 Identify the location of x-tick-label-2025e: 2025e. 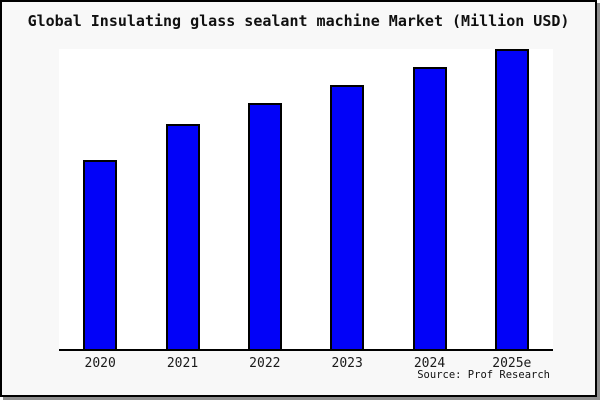
(512, 363).